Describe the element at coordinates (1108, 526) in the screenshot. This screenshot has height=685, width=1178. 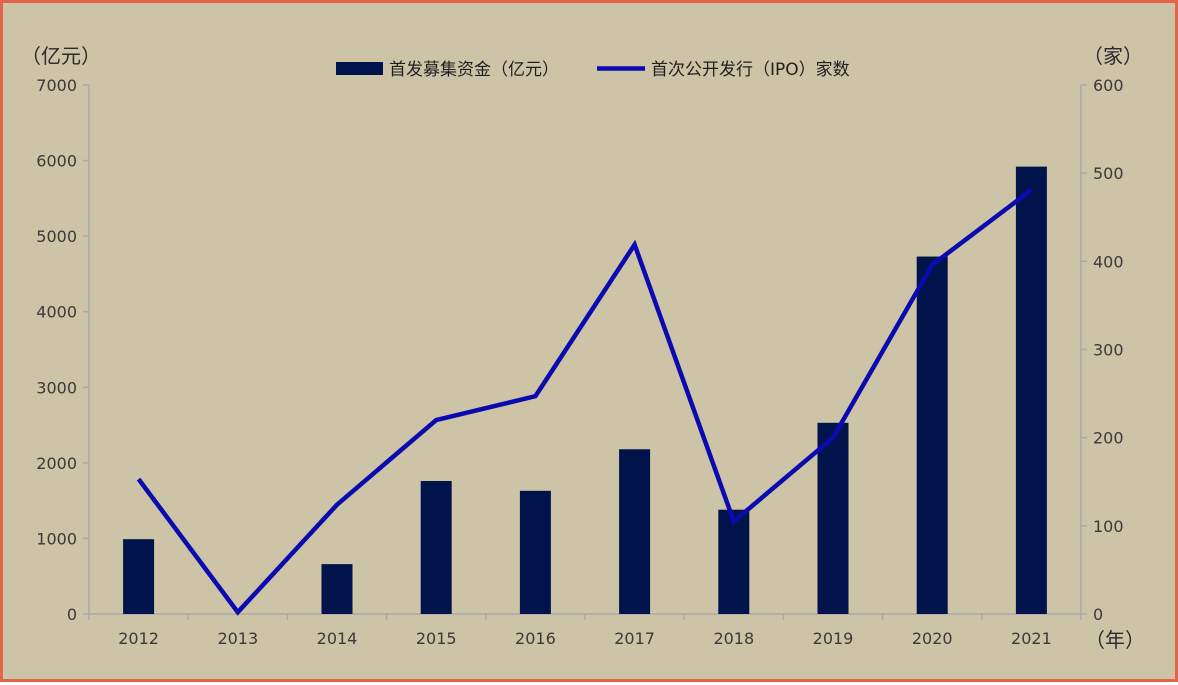
I see `right-tick-label: 100` at that location.